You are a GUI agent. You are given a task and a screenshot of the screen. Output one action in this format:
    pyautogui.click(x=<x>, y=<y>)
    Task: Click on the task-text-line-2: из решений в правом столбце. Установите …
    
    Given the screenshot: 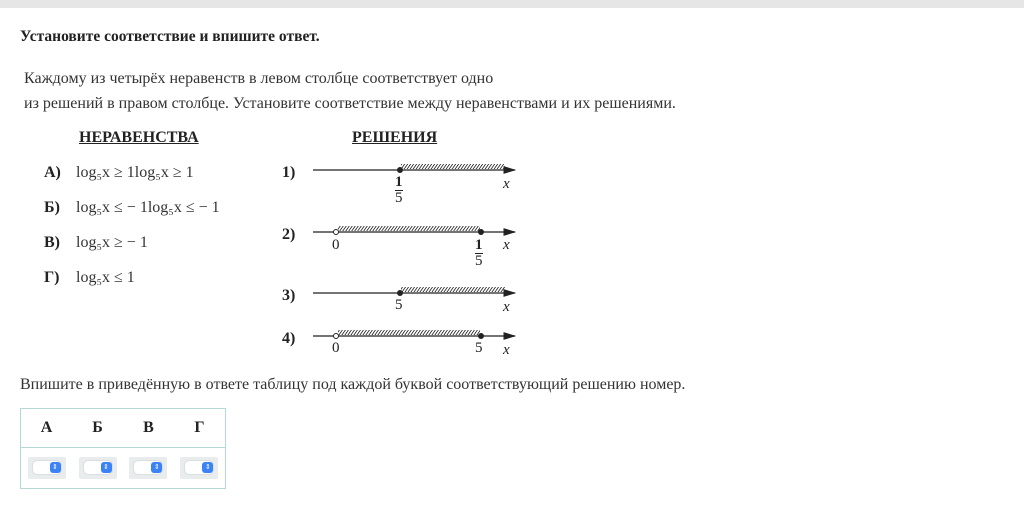 What is the action you would take?
    pyautogui.click(x=350, y=103)
    